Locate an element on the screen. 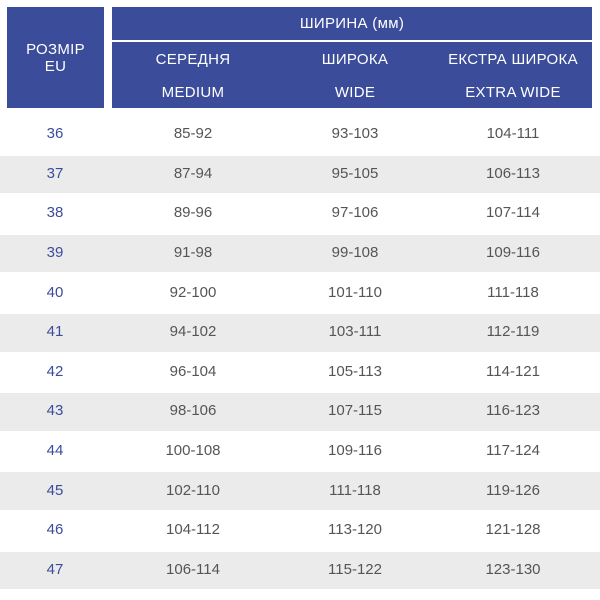 The image size is (600, 600). width-header: ШИРИНА (мм) is located at coordinates (352, 23).